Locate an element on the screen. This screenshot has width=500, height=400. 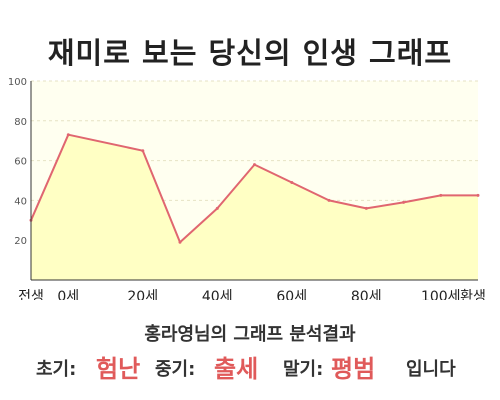
y-axis-ticks: 20 40 60 80 100 is located at coordinates (17, 162).